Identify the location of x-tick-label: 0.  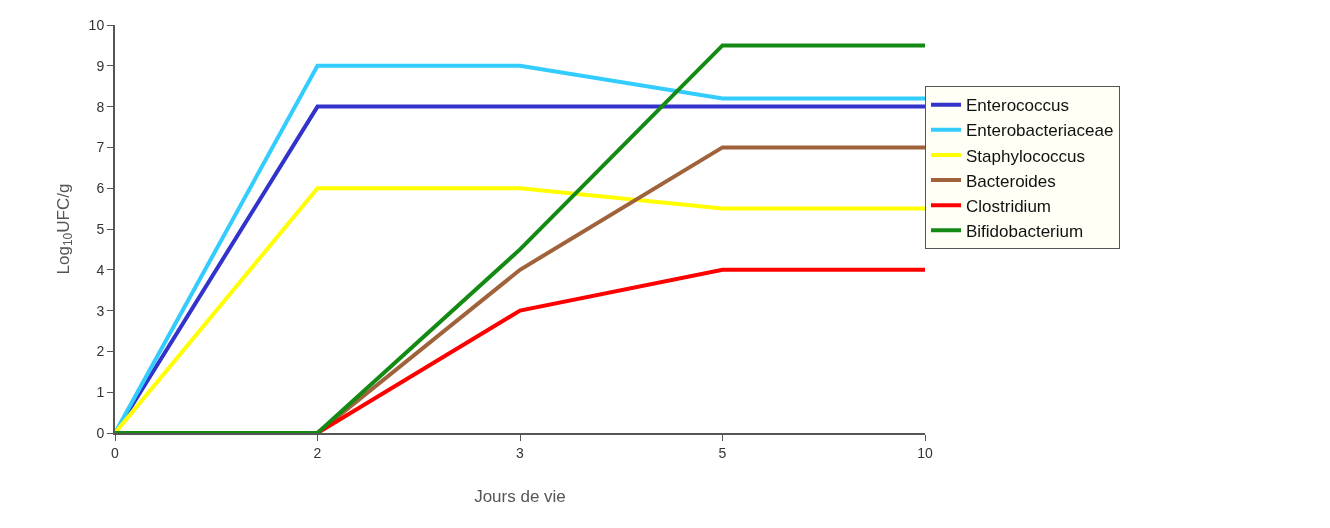
(115, 452).